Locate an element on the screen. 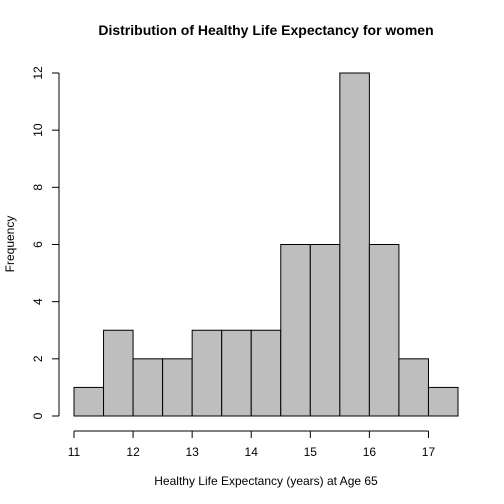 This screenshot has height=504, width=504. y-tick-label-4: 4 is located at coordinates (38, 301).